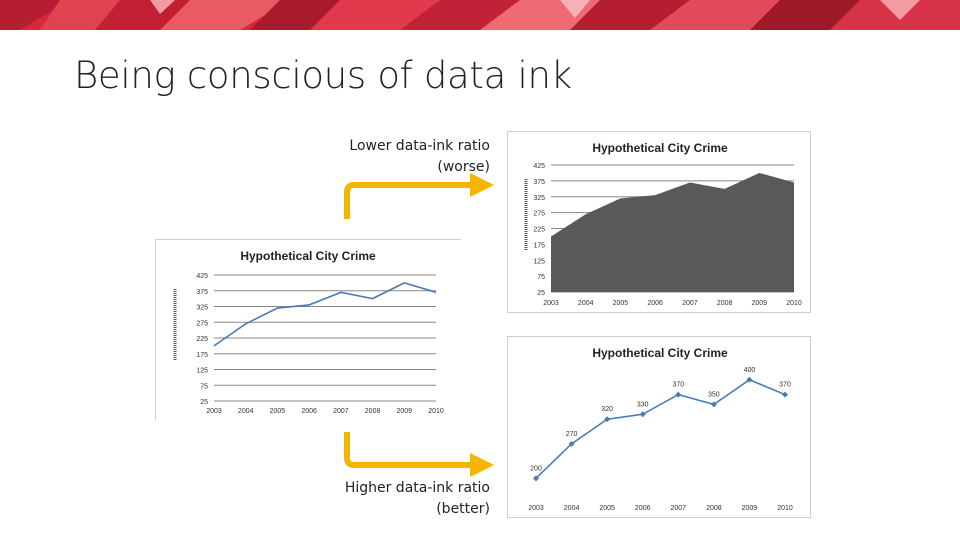 This screenshot has height=540, width=960. What do you see at coordinates (643, 404) in the screenshot?
I see `data-label: 330` at bounding box center [643, 404].